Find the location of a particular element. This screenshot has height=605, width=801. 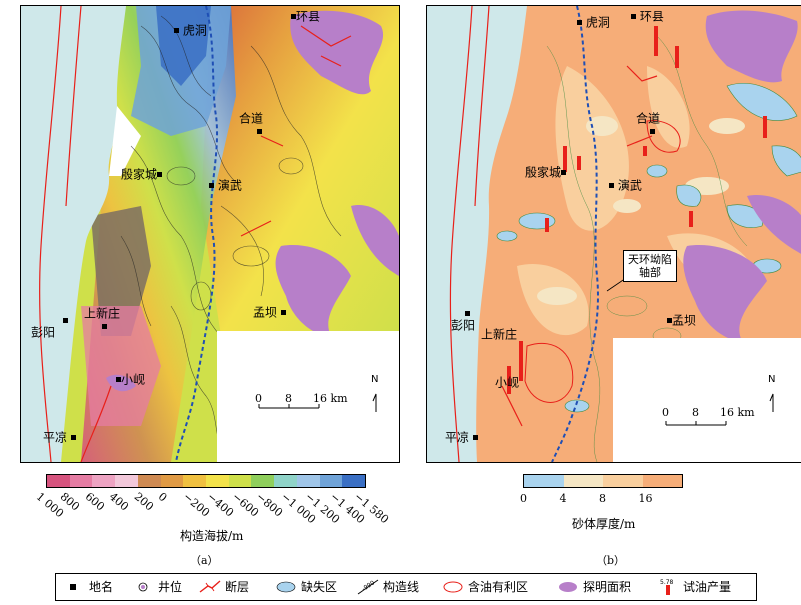

test-output-icon: 5.78 is located at coordinates (668, 587).